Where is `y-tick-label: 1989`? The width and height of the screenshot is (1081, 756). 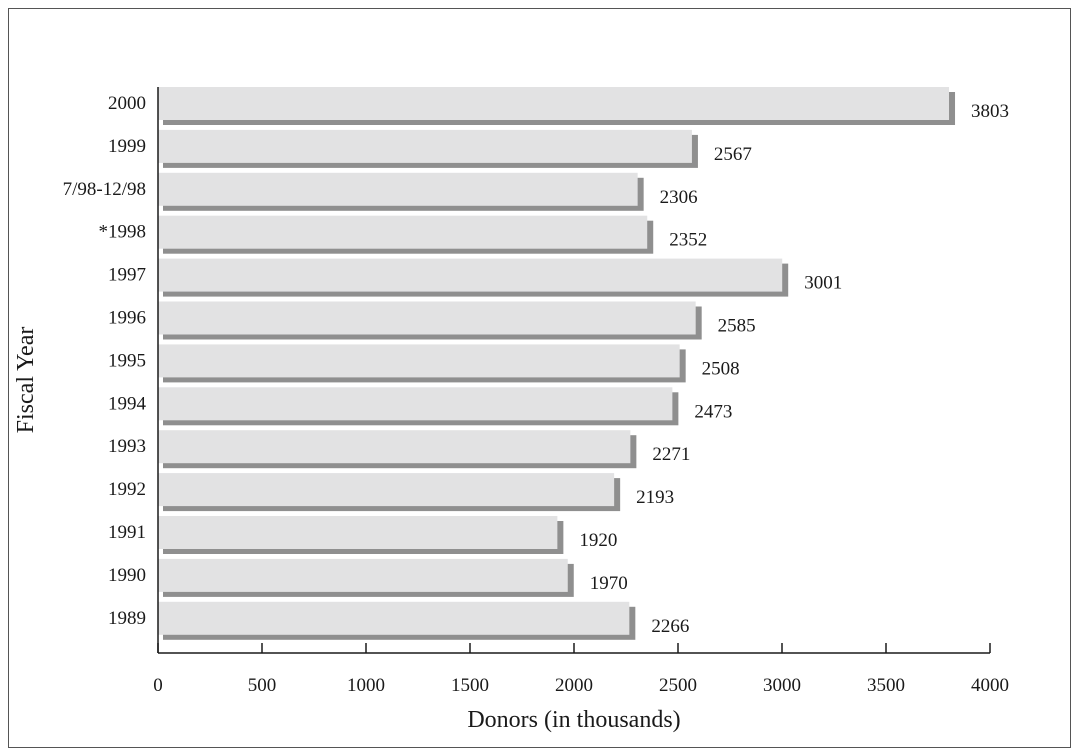 y-tick-label: 1989 is located at coordinates (127, 618).